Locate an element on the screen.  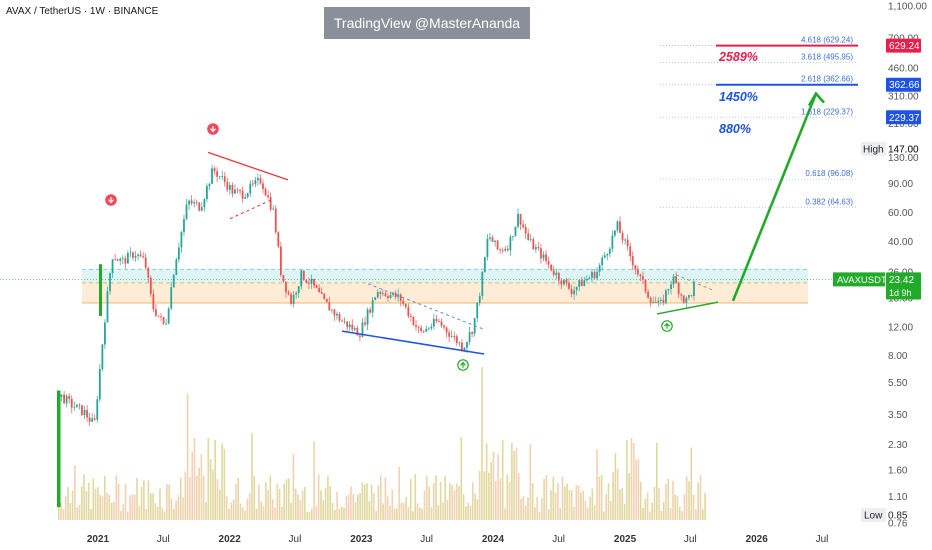
price-axis-tag is located at coordinates (903, 292).